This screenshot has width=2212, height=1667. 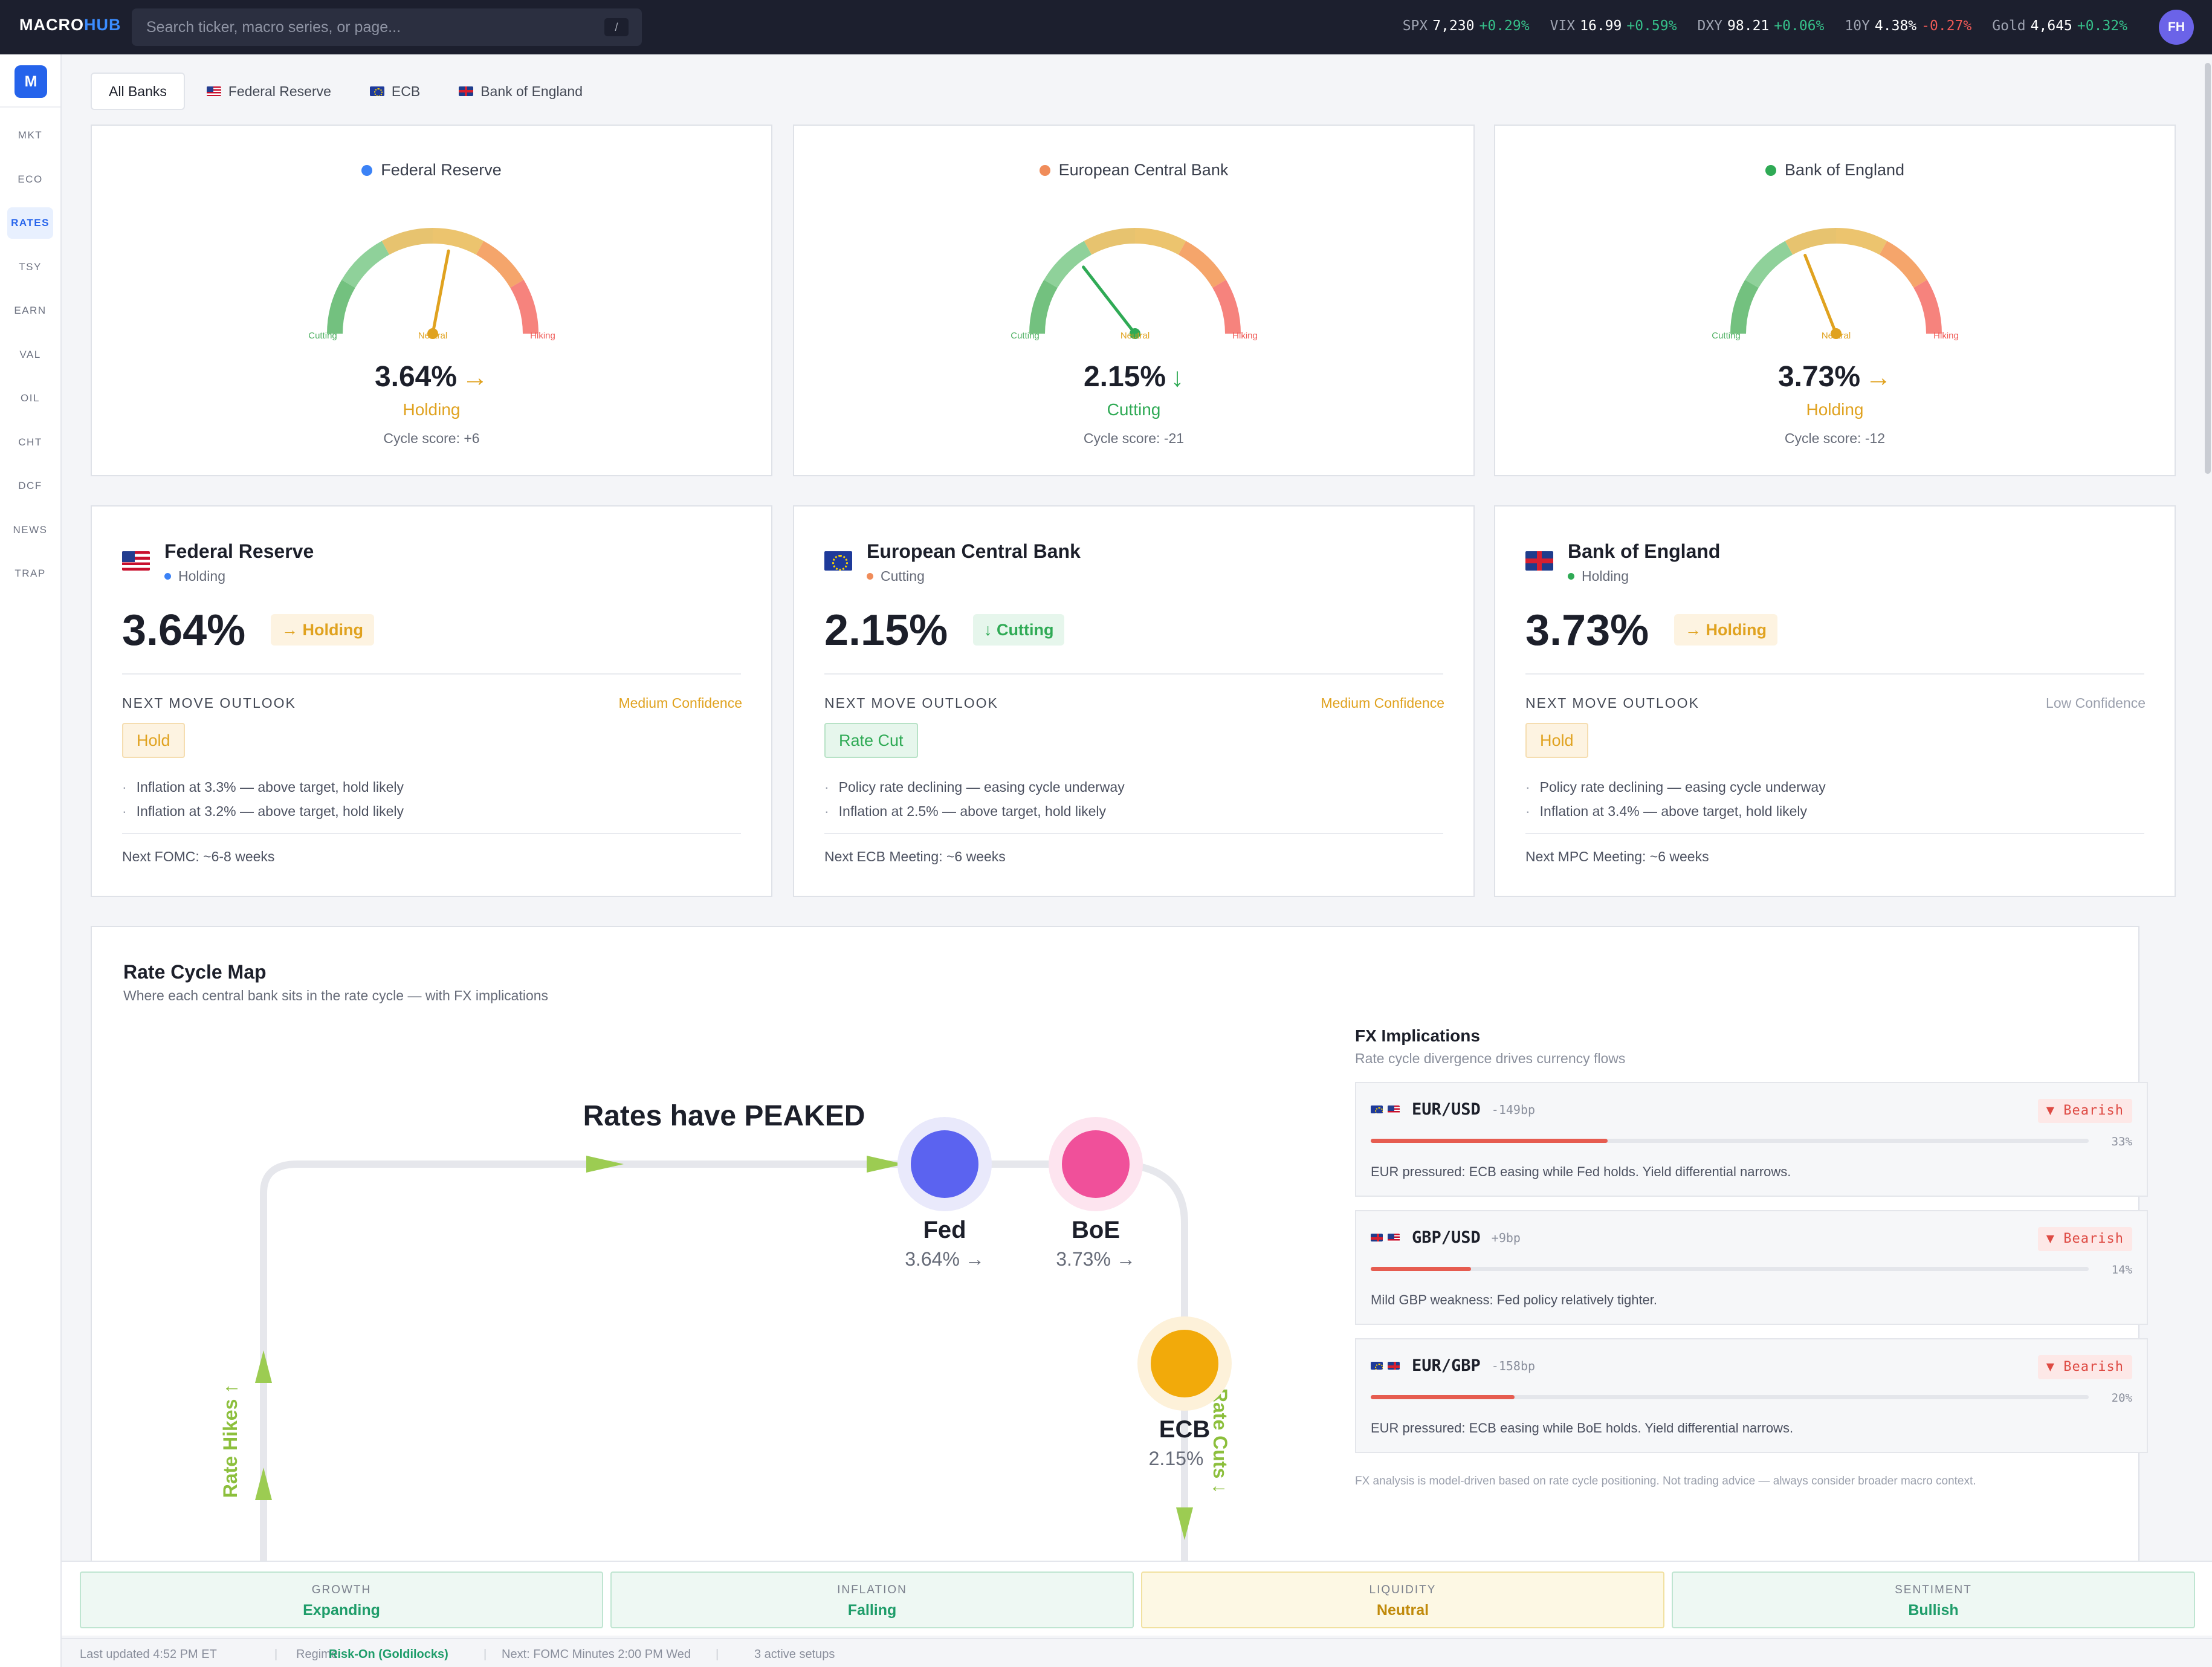 I want to click on policy-gauge: Cutting Neutral Hiking, so click(x=1835, y=284).